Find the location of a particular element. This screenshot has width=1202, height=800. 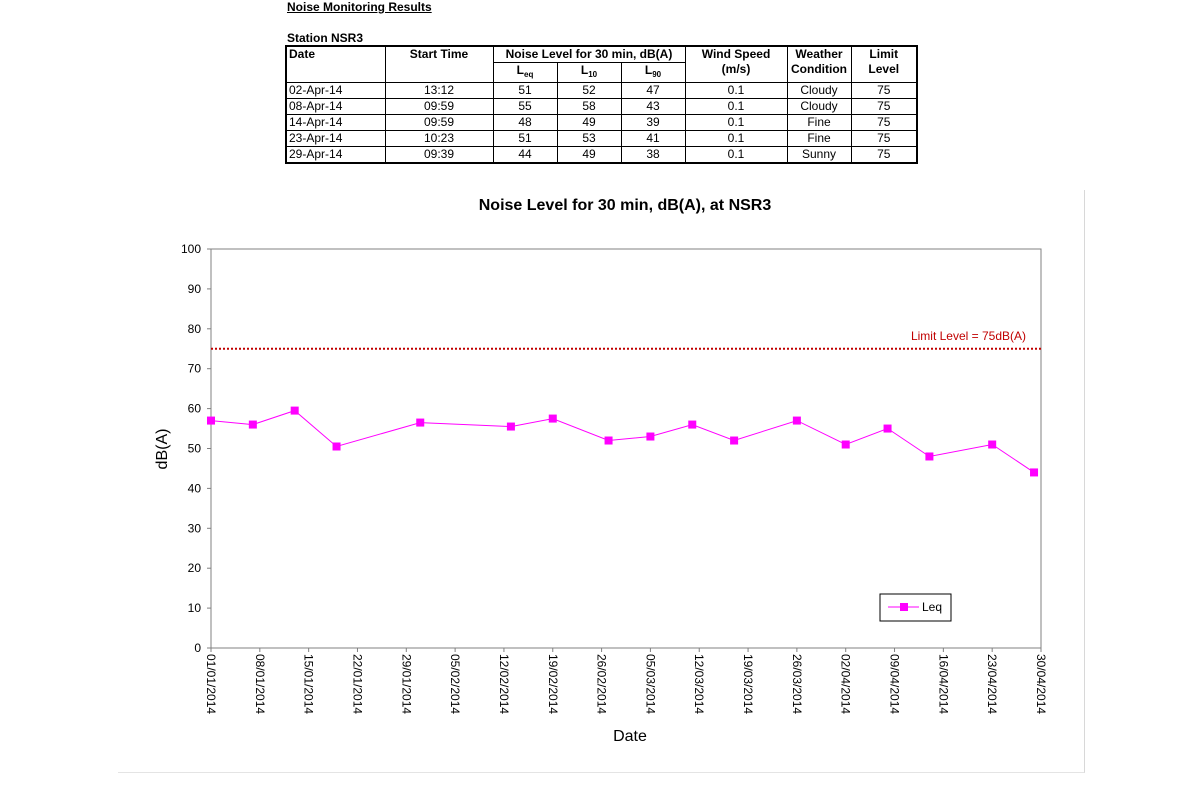

l10-sub: 10 is located at coordinates (593, 74).